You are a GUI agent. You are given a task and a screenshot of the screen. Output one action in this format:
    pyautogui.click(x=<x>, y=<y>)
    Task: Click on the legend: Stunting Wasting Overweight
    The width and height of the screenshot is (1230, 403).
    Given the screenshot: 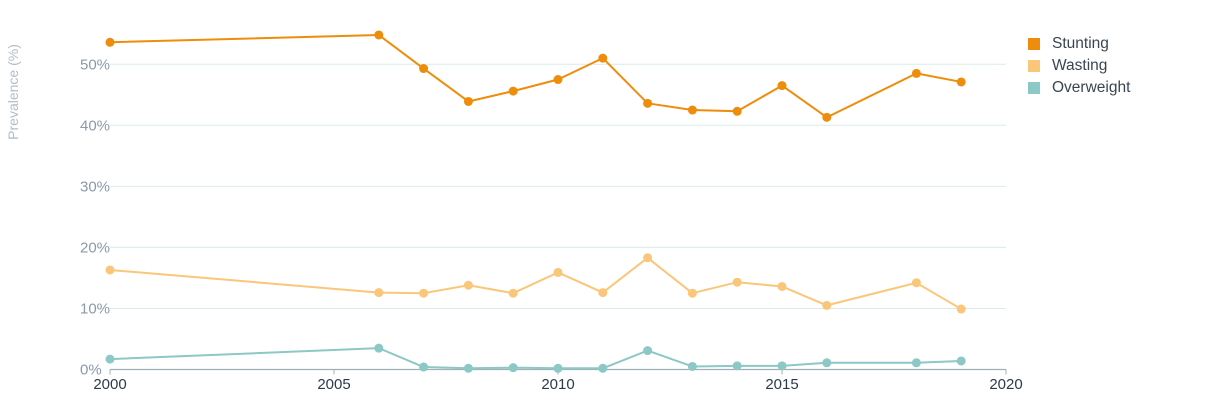 What is the action you would take?
    pyautogui.click(x=1079, y=66)
    